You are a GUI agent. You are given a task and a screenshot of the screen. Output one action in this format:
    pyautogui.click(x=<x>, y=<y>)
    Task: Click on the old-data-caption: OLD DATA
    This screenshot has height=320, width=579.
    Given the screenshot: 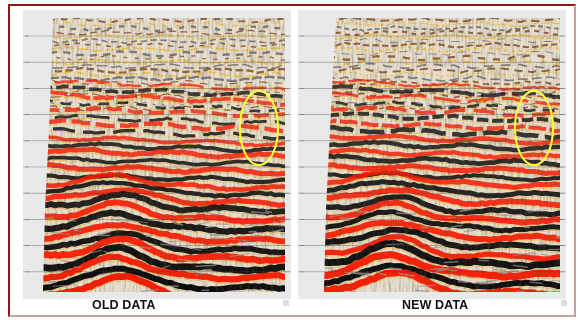 What is the action you would take?
    pyautogui.click(x=124, y=305)
    